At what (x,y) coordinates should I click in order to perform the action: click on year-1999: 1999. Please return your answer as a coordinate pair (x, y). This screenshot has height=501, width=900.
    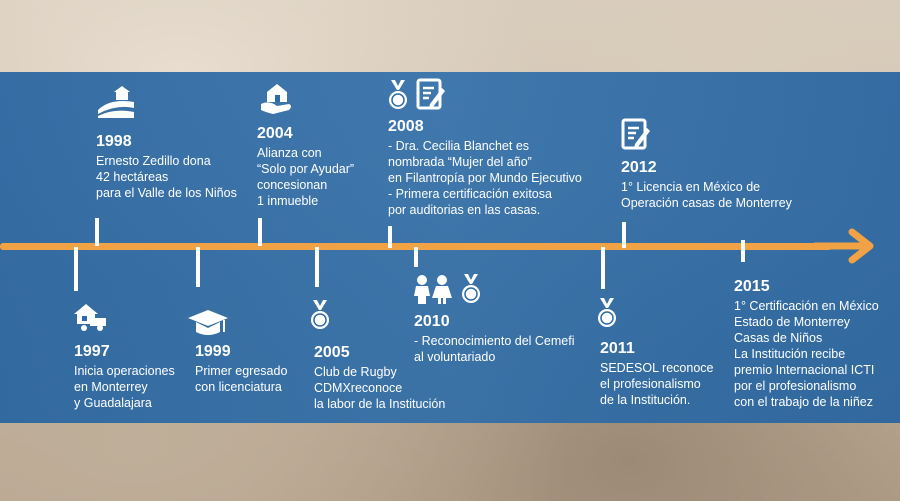
    Looking at the image, I should click on (213, 351).